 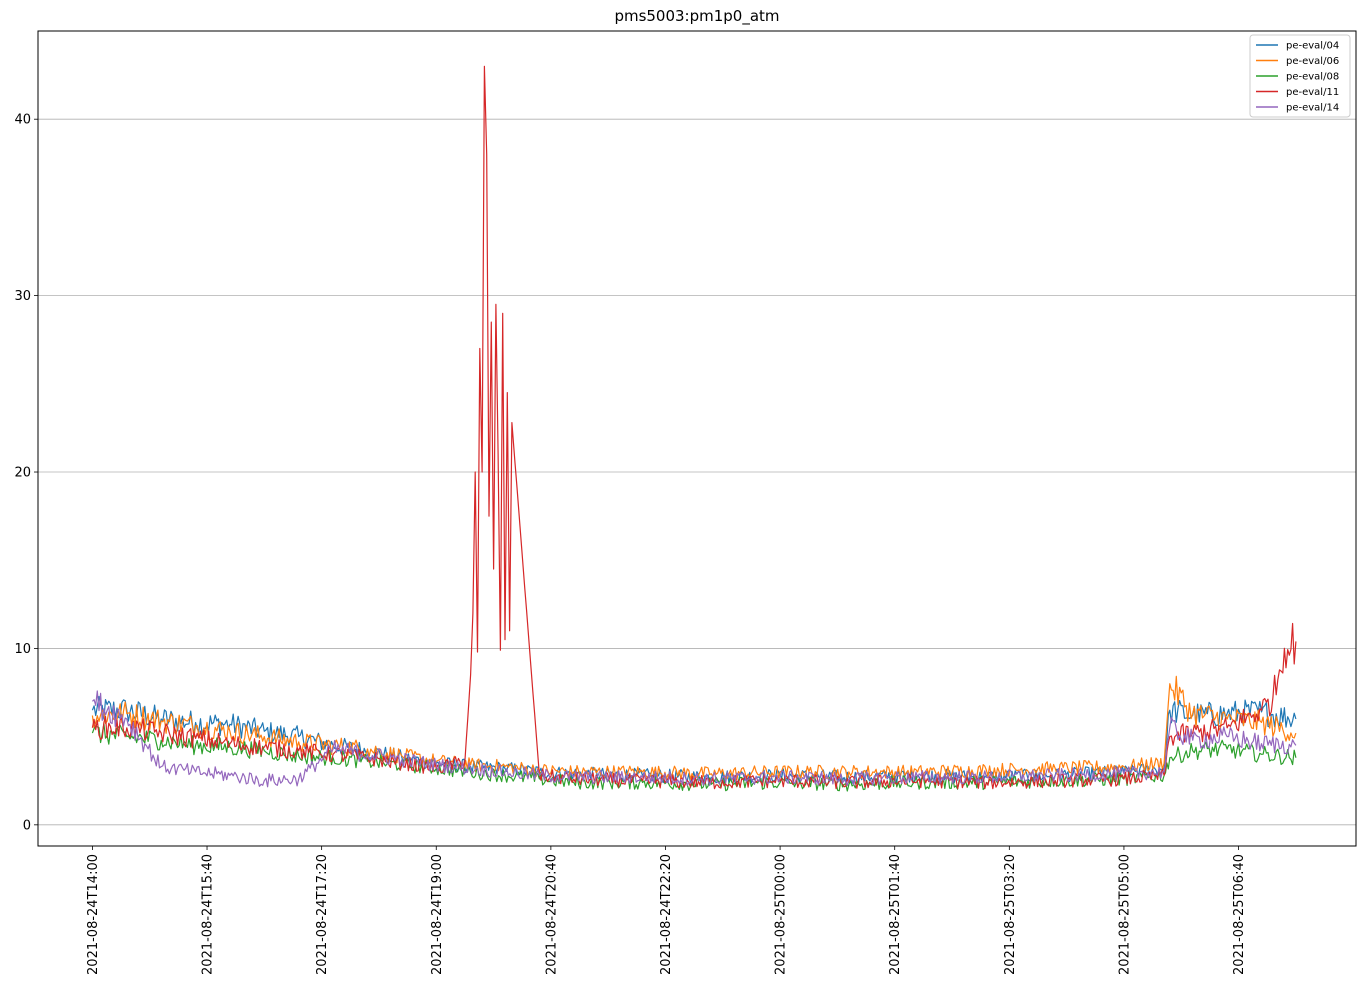 What do you see at coordinates (1312, 46) in the screenshot?
I see `legend-label: pe-eval/04` at bounding box center [1312, 46].